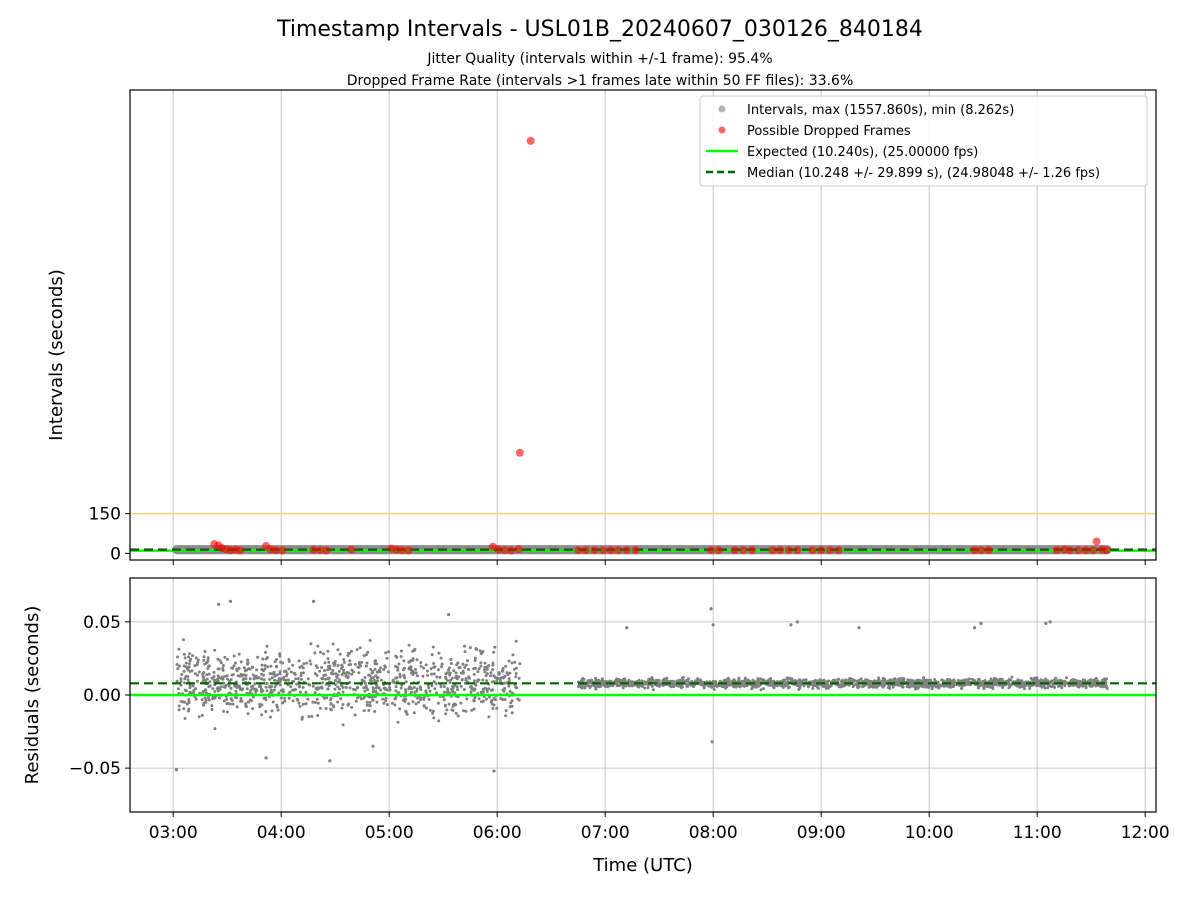 Image resolution: width=1200 pixels, height=900 pixels. What do you see at coordinates (105, 515) in the screenshot?
I see `intervals-y-tick-label: 150` at bounding box center [105, 515].